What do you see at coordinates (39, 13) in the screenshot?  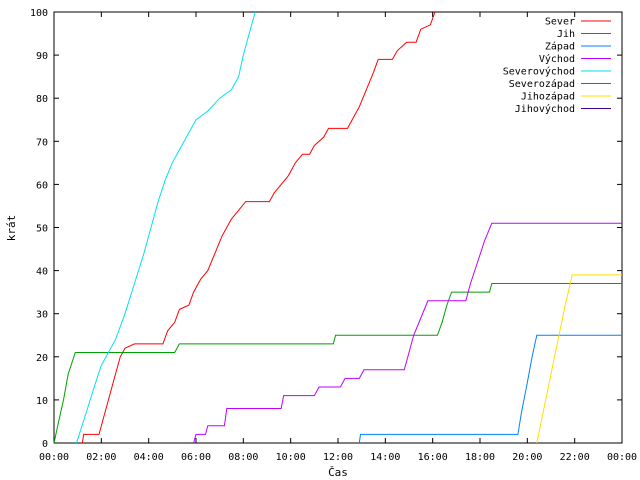 I see `y-tick-label: 100` at bounding box center [39, 13].